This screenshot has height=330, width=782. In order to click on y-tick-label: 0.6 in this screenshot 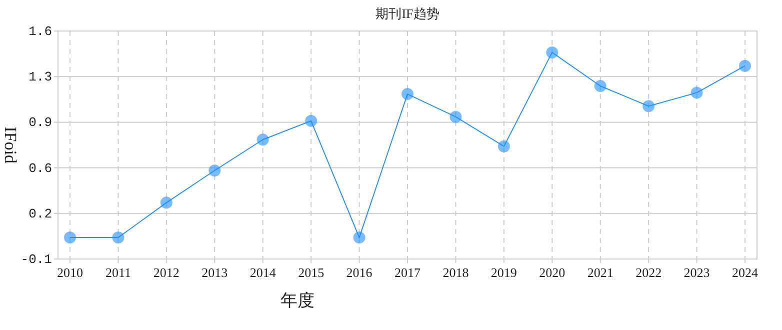, I will do `click(40, 168)`.